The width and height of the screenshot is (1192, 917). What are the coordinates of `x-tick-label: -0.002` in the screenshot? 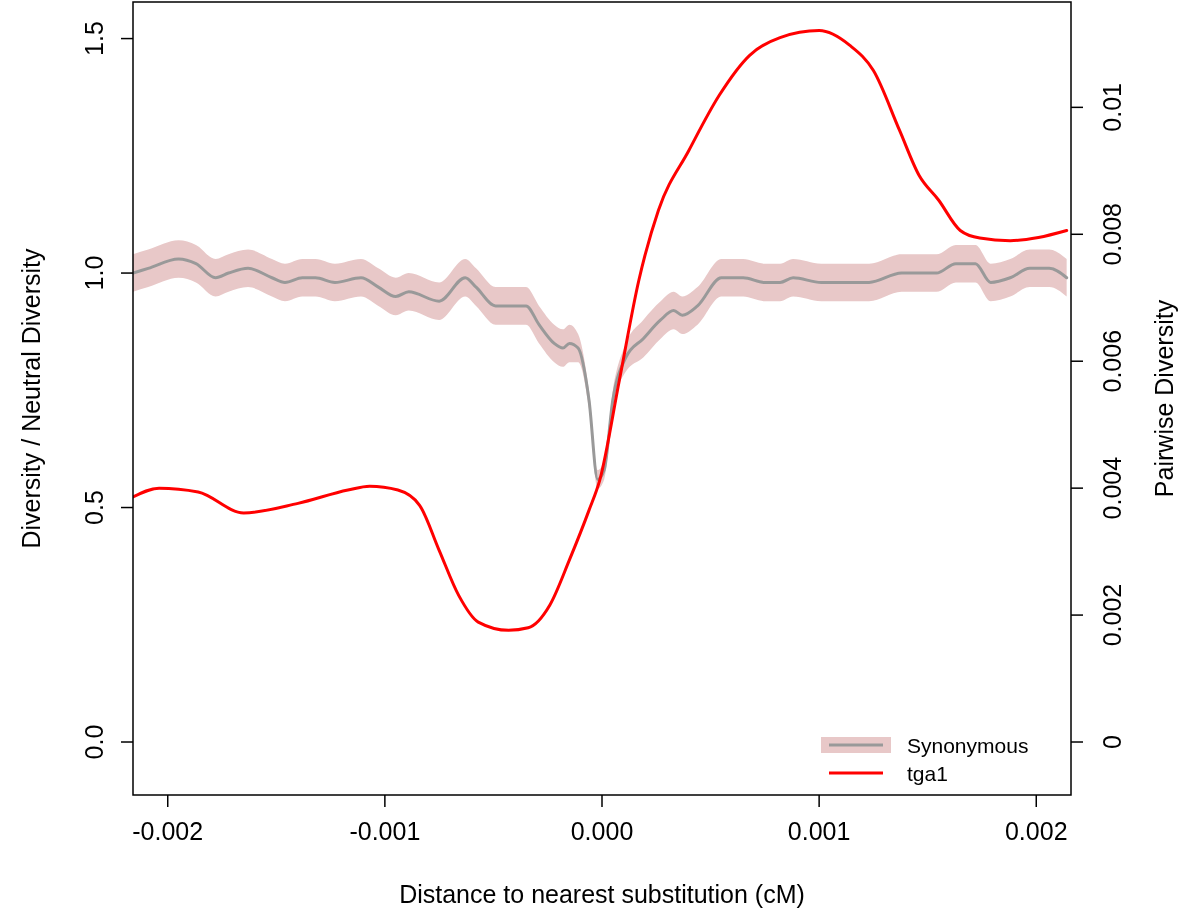 It's located at (168, 831).